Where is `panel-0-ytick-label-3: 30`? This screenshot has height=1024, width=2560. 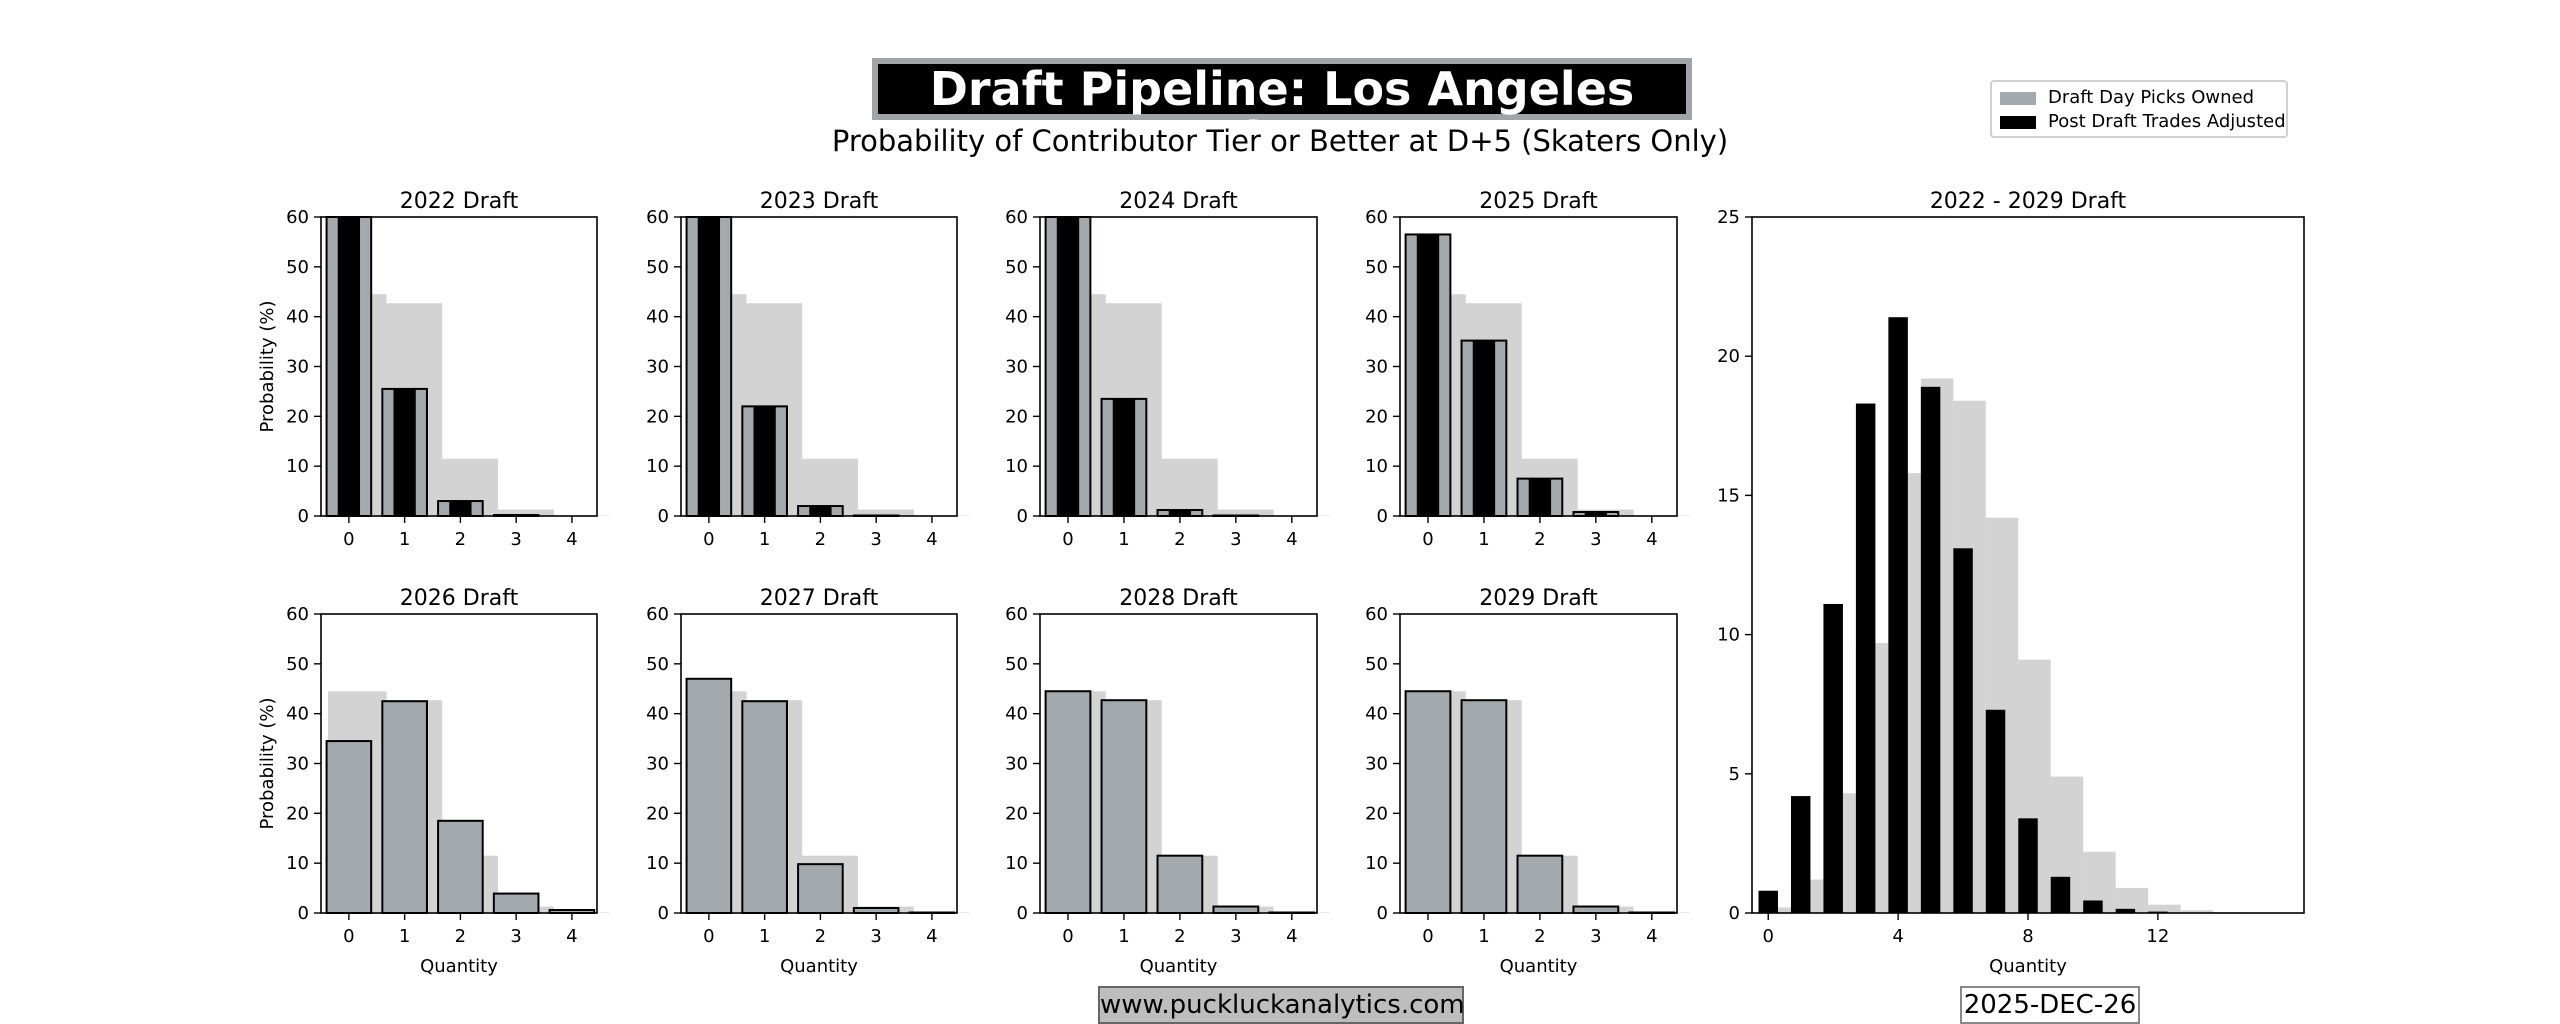
panel-0-ytick-label-3: 30 is located at coordinates (297, 367).